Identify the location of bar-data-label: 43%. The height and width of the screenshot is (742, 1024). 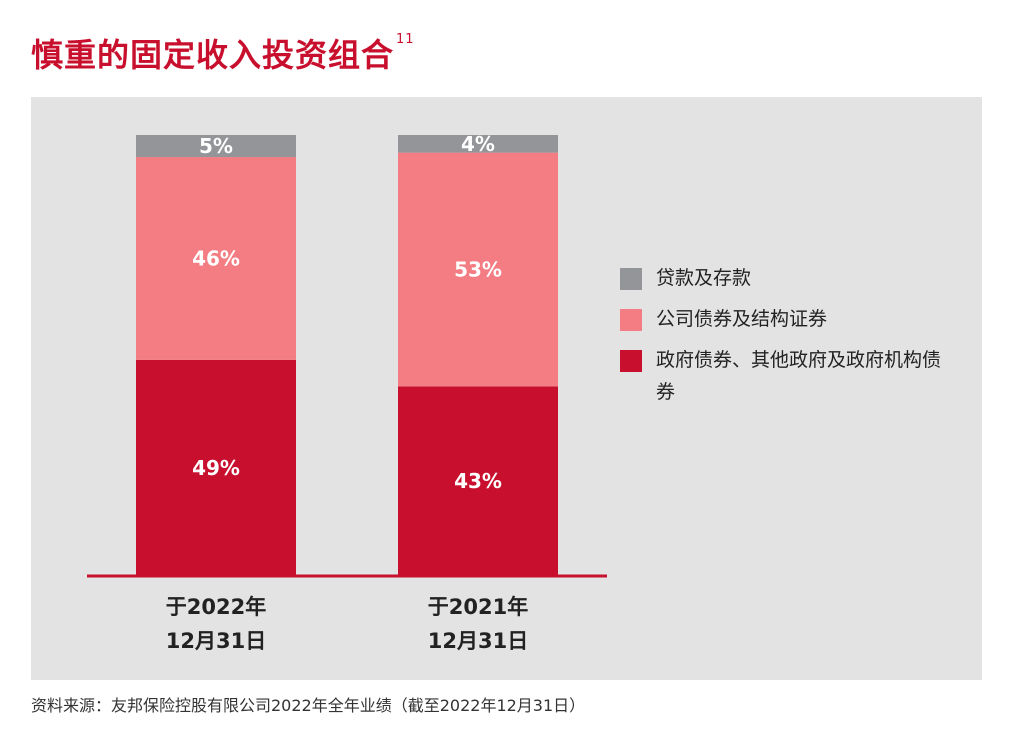
(478, 481).